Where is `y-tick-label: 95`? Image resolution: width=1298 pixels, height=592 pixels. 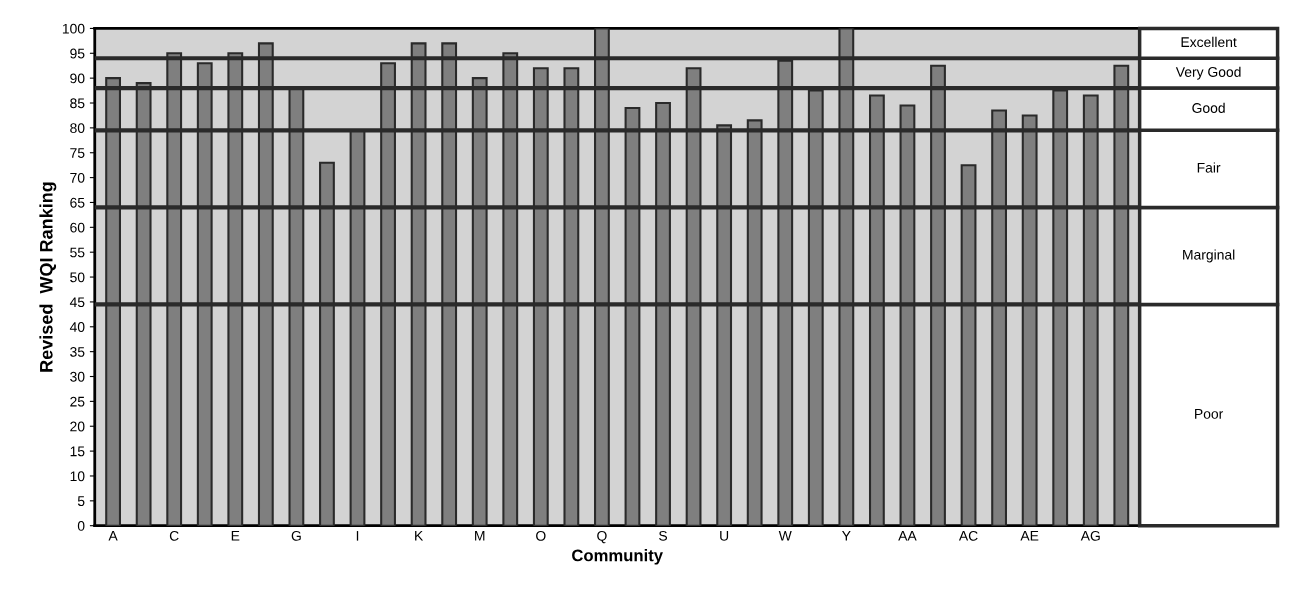 y-tick-label: 95 is located at coordinates (77, 53).